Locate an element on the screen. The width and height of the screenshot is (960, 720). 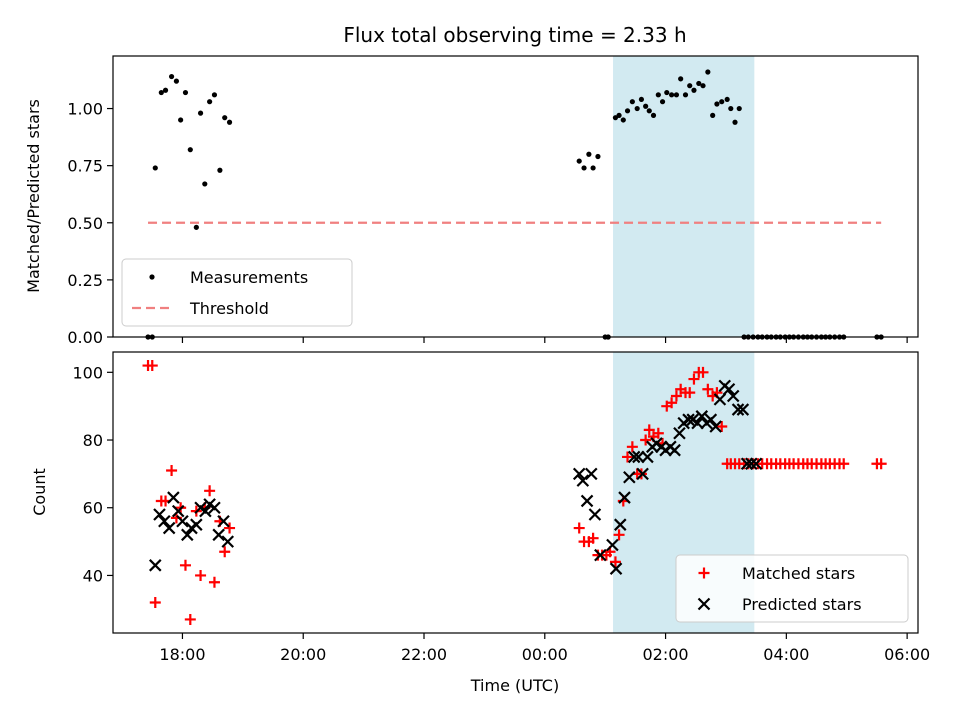
x-tick-label: 06:00 is located at coordinates (907, 654).